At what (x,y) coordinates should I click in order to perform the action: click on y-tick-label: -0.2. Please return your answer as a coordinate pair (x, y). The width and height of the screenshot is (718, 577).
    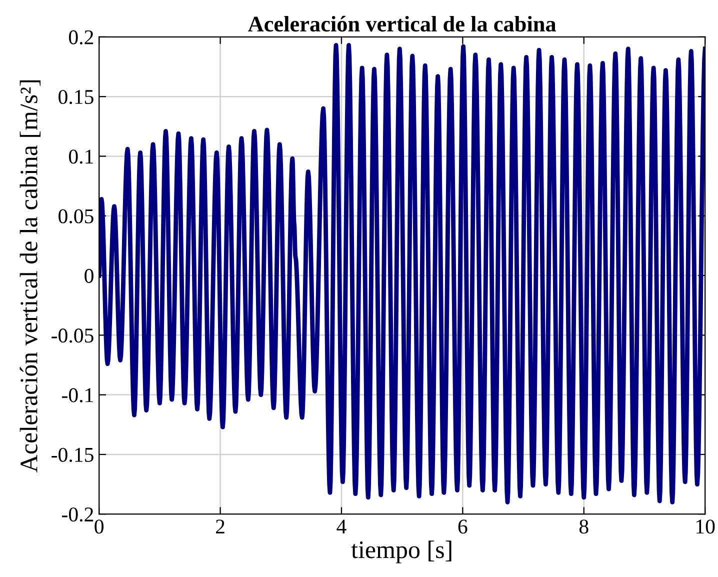
    Looking at the image, I should click on (78, 514).